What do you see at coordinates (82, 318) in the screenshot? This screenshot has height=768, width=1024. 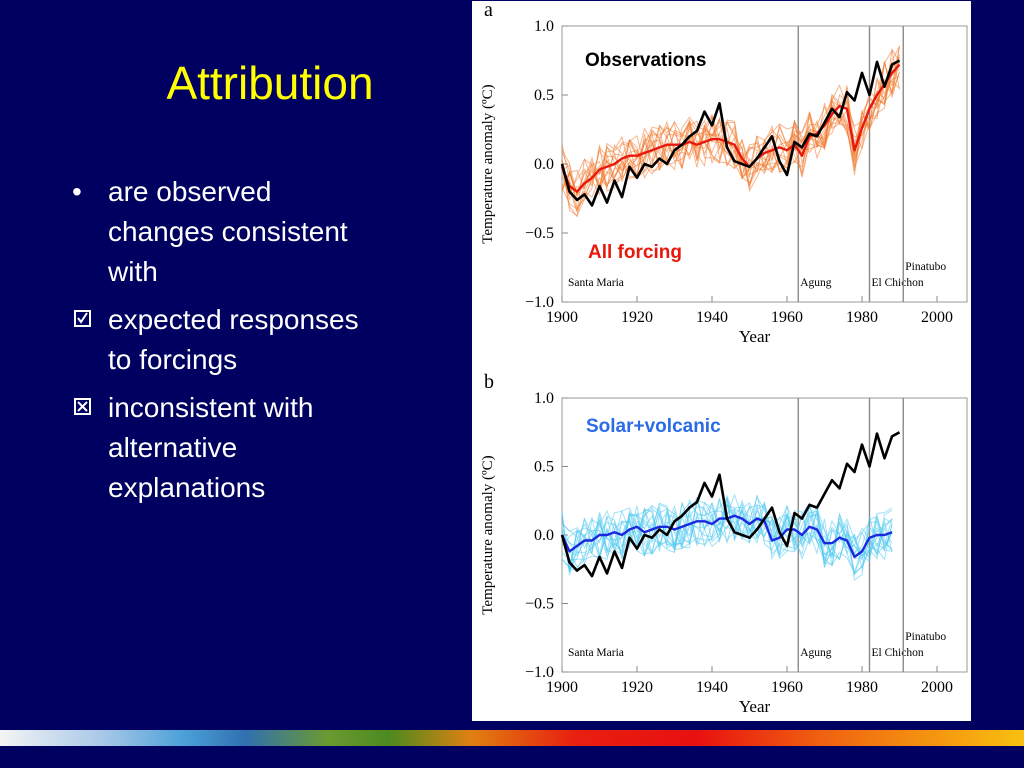 I see `checked-box-icon` at bounding box center [82, 318].